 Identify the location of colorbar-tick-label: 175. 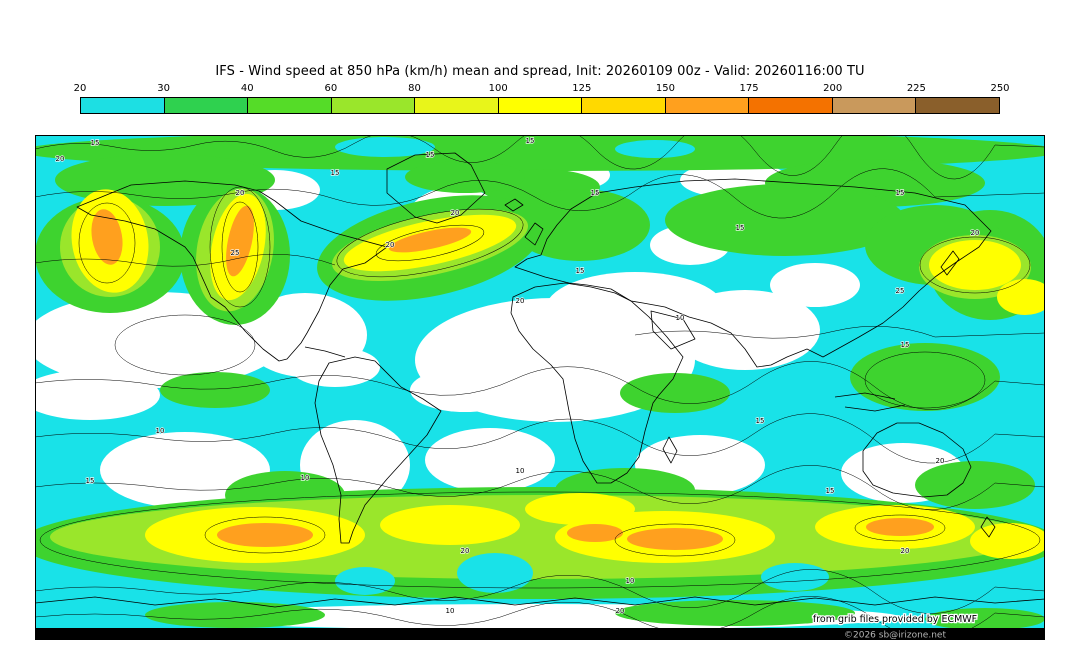
(749, 88).